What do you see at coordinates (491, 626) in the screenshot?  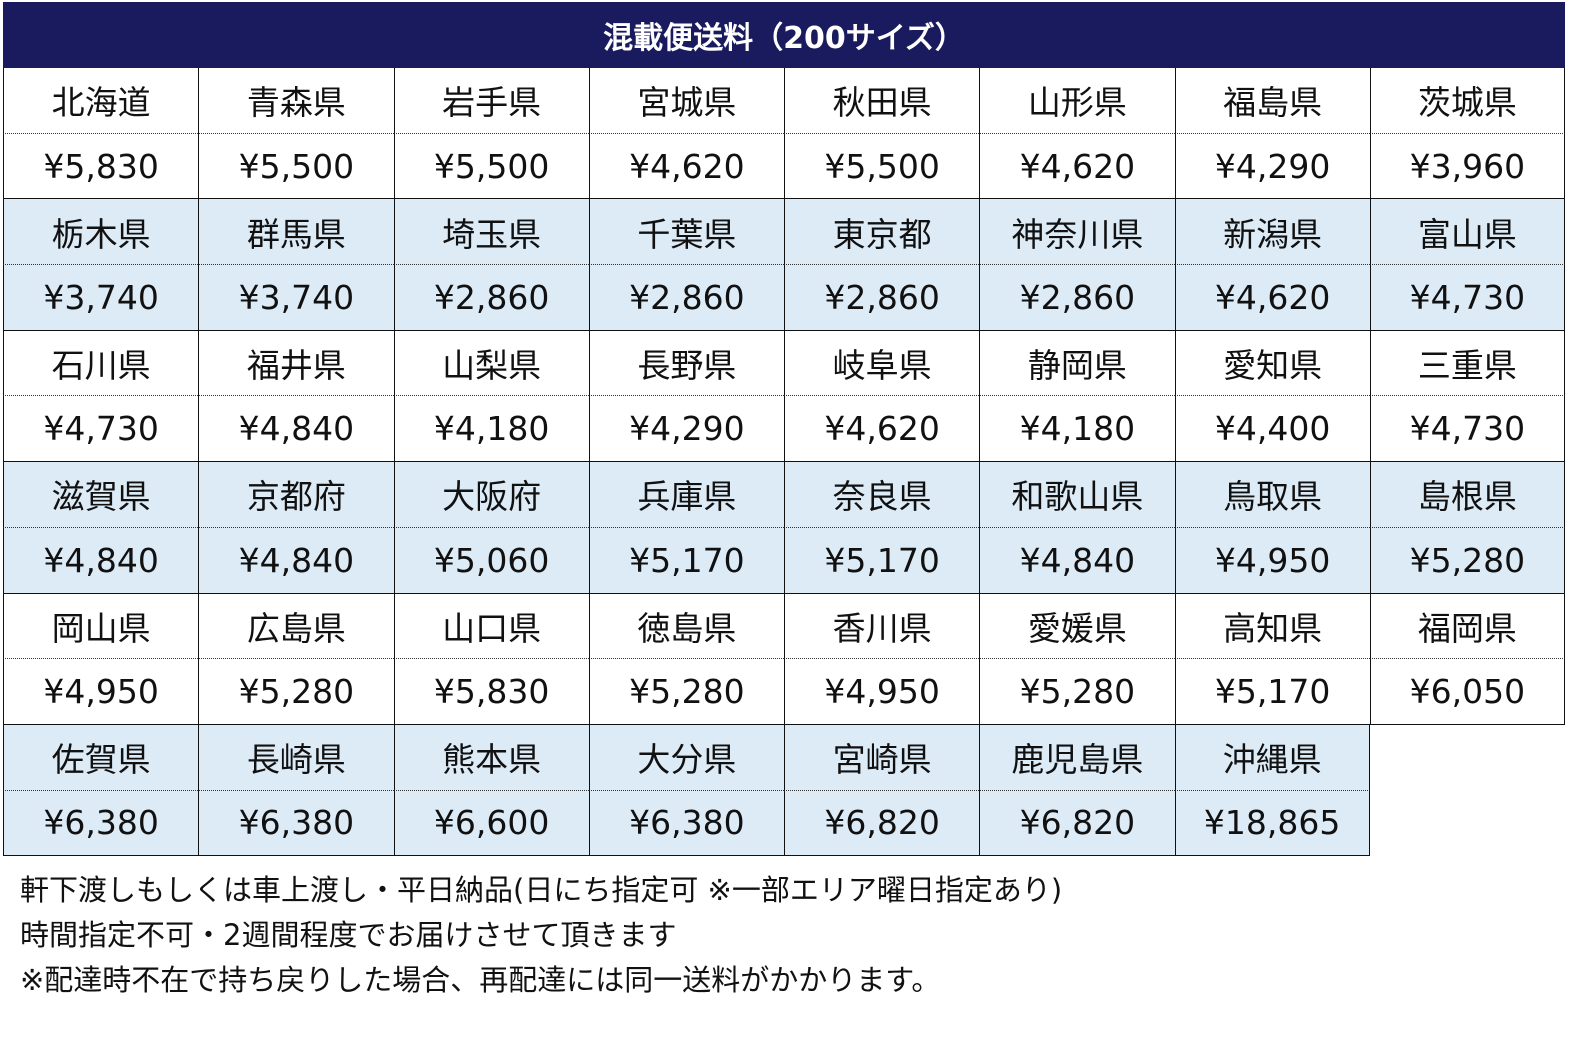 I see `prefecture-cell: 山口県` at bounding box center [491, 626].